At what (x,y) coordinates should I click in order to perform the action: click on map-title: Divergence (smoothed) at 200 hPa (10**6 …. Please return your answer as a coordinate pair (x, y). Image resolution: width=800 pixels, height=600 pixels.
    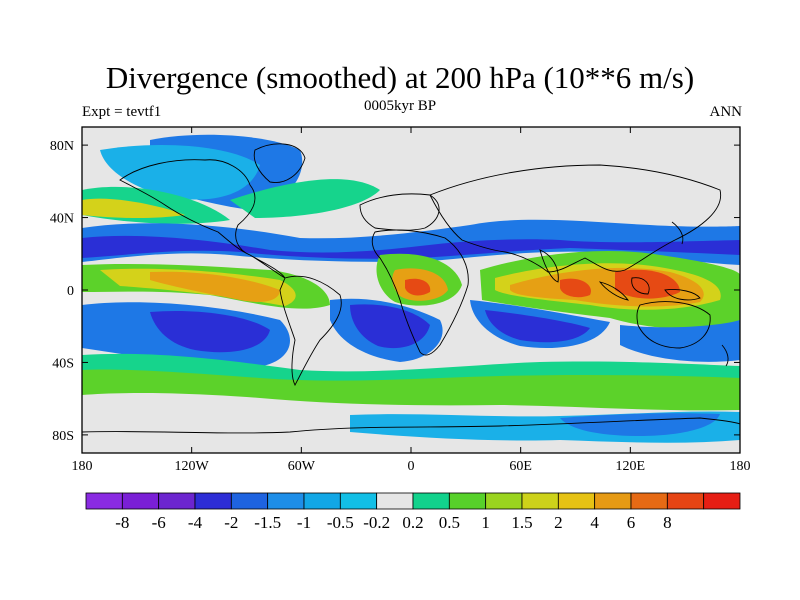
    Looking at the image, I should click on (400, 77).